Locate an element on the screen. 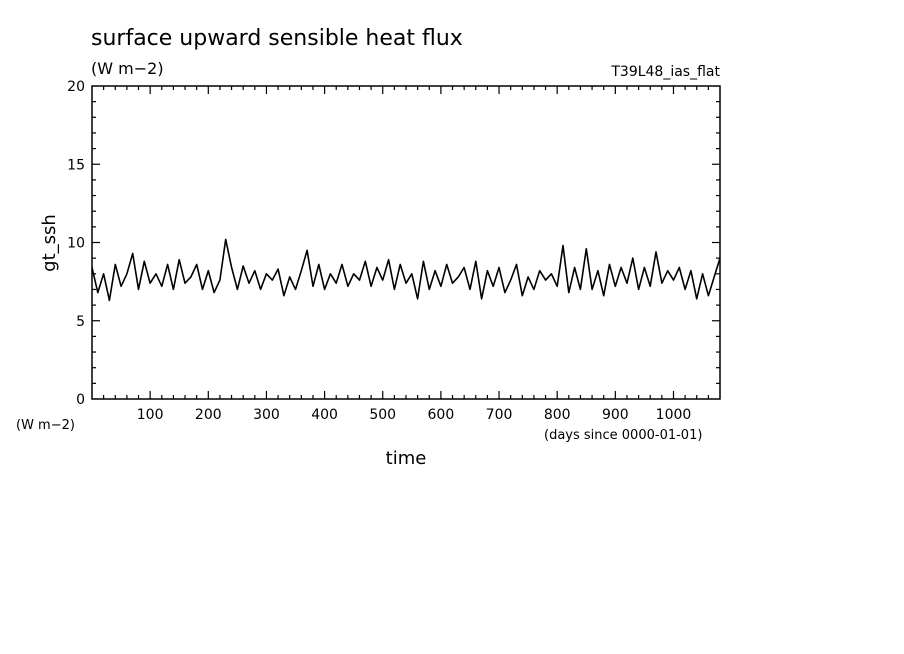 The height and width of the screenshot is (654, 904). x-tick-label: 600 is located at coordinates (441, 415).